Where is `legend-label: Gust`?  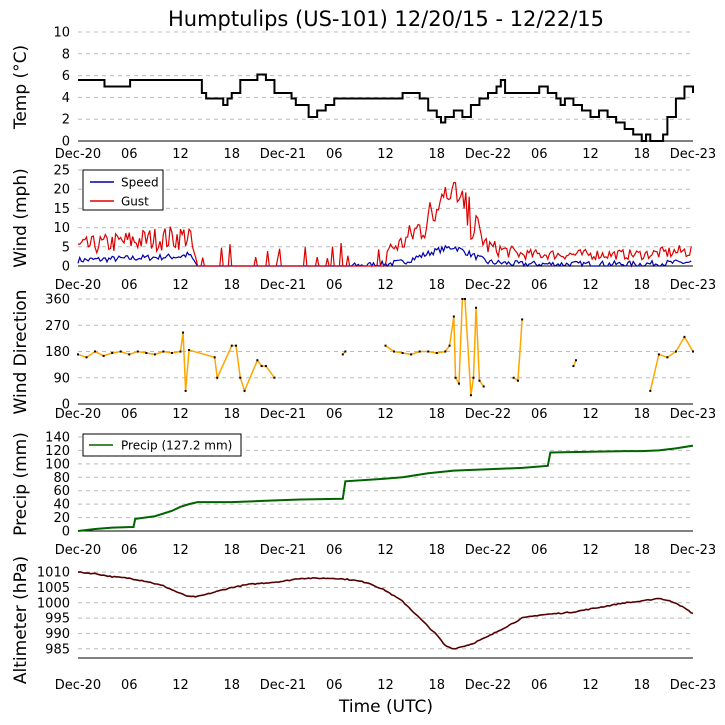
legend-label: Gust is located at coordinates (135, 202).